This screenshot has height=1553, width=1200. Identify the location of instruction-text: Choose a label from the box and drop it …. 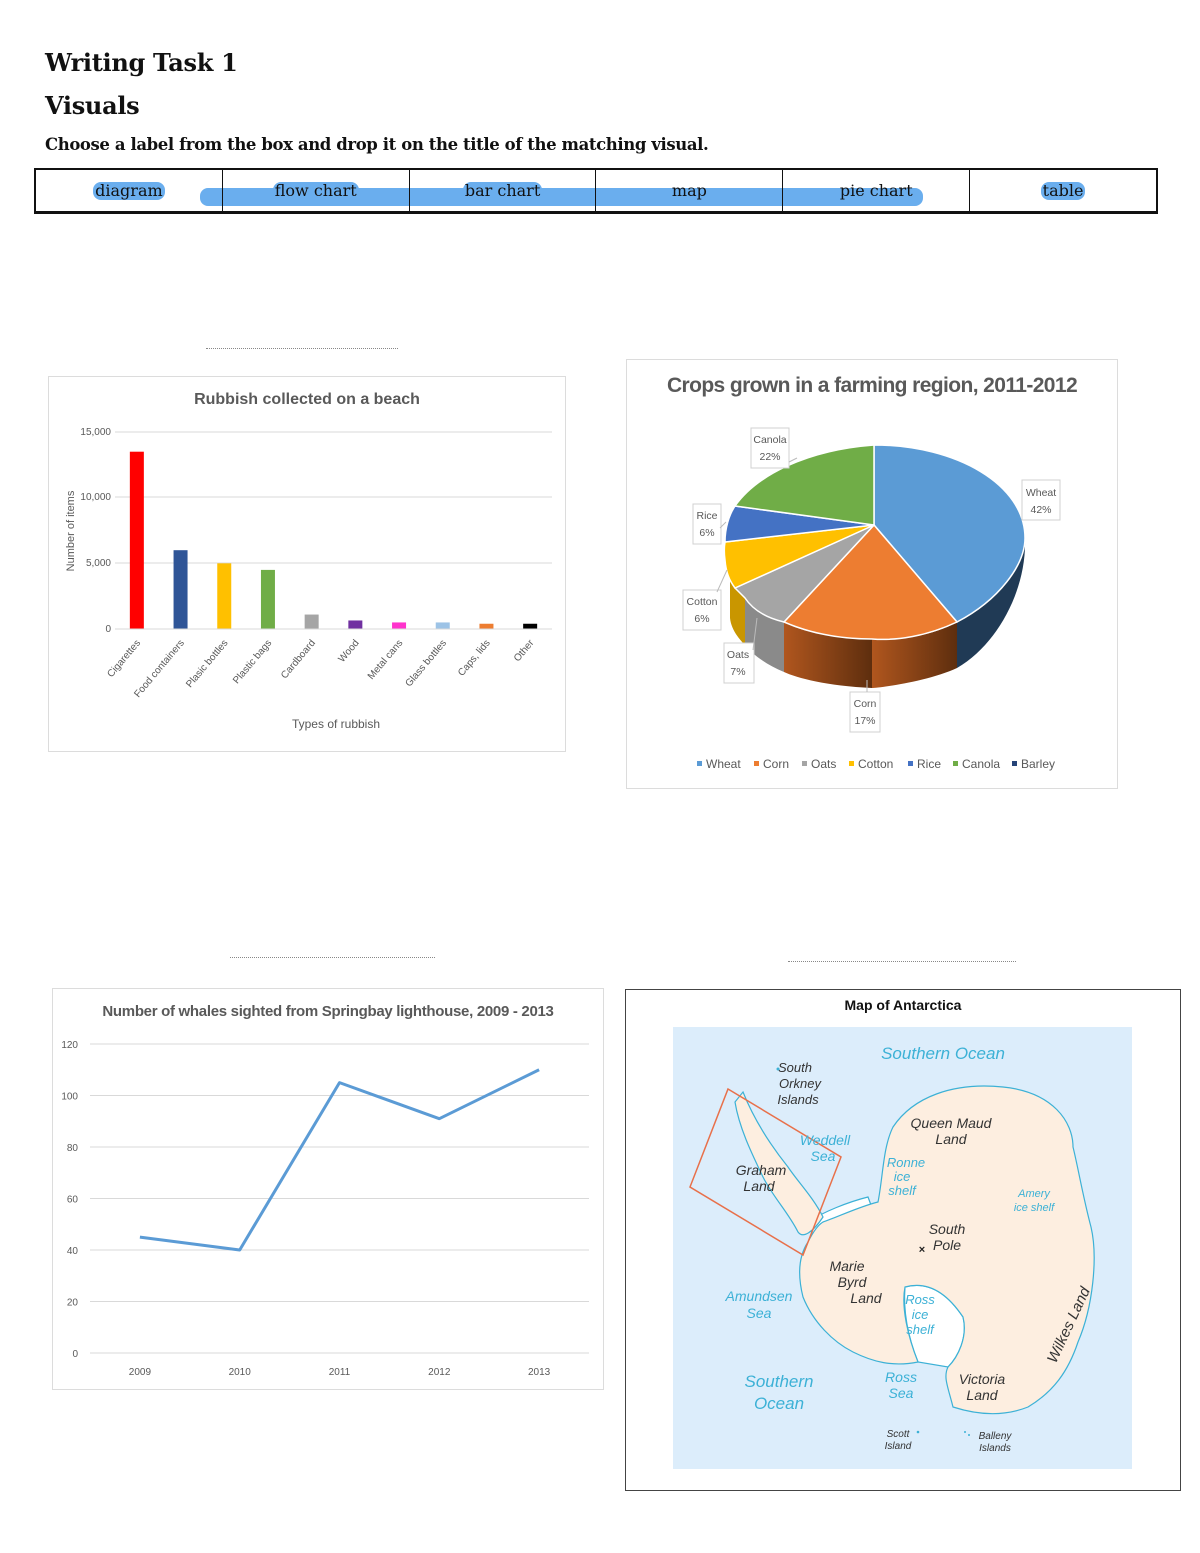
(377, 144).